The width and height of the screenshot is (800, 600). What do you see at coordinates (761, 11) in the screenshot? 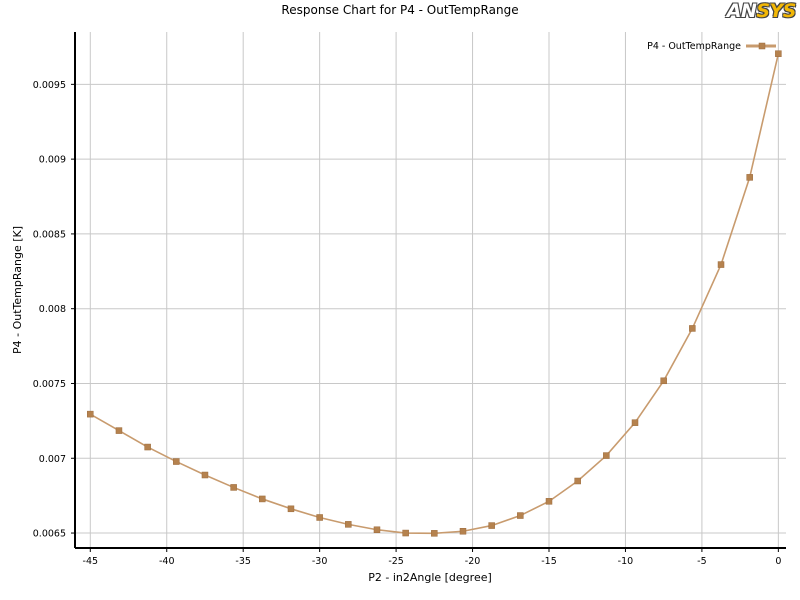
I see `ansys-logo: ANSYS` at bounding box center [761, 11].